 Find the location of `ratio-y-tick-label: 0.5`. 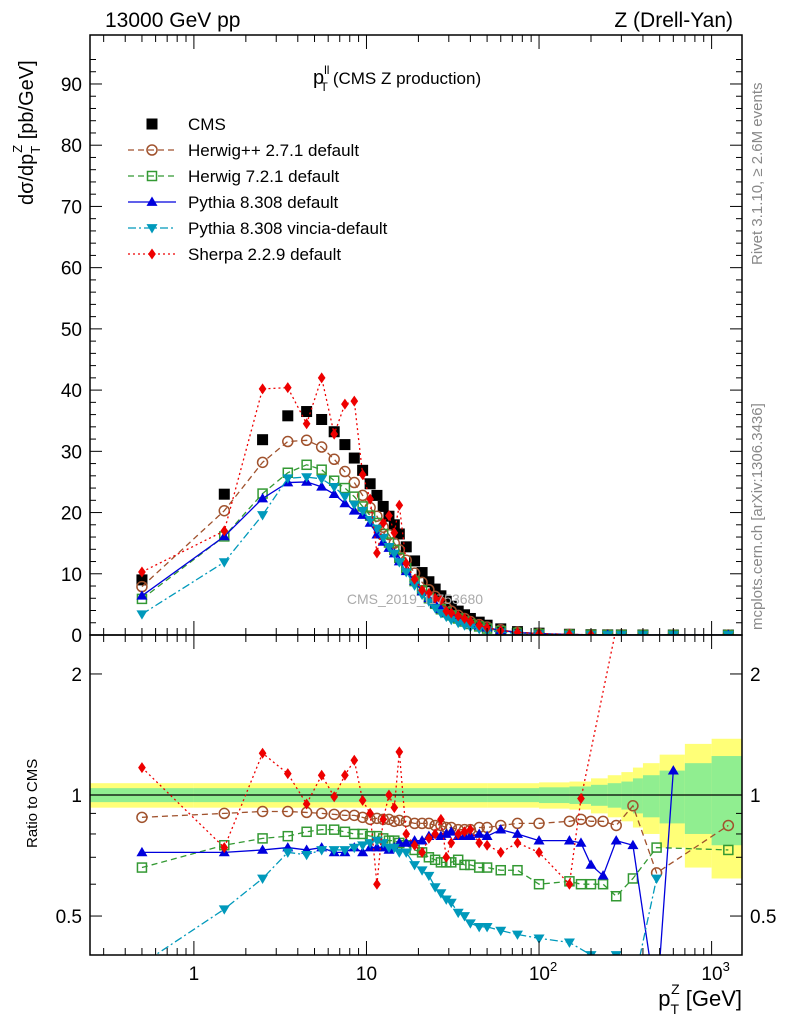

ratio-y-tick-label: 0.5 is located at coordinates (69, 917).